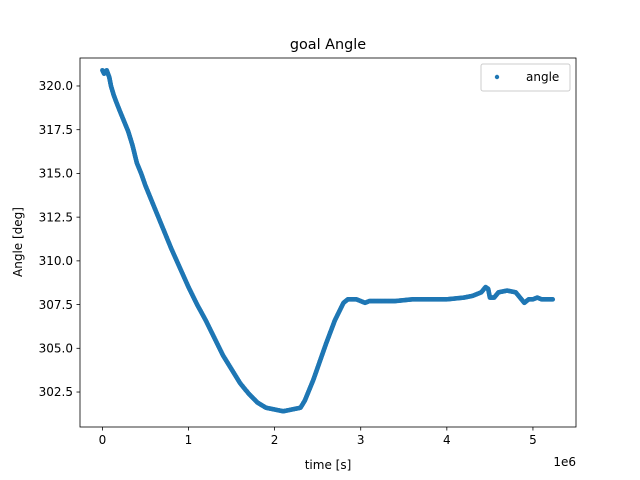 The height and width of the screenshot is (480, 640). I want to click on x-tick-label: 1, so click(189, 440).